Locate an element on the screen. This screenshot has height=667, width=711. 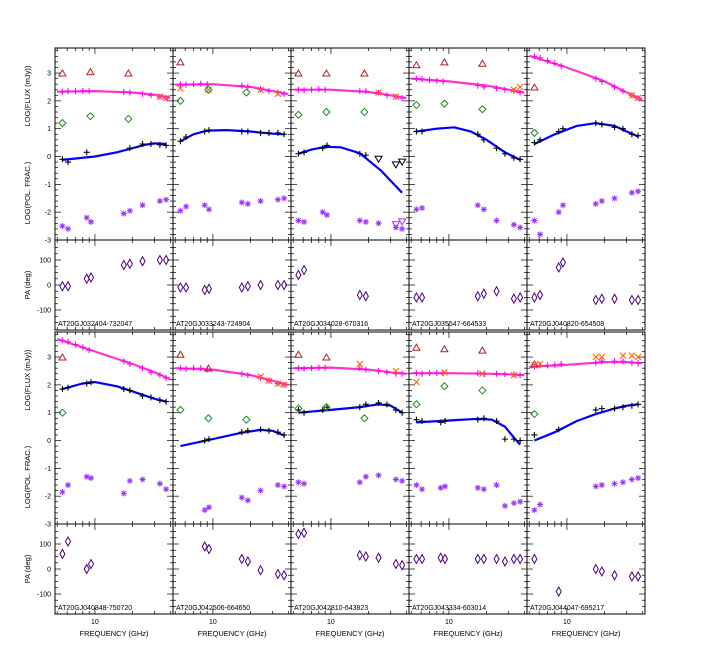
y-tick-label: 0 is located at coordinates (49, 441).